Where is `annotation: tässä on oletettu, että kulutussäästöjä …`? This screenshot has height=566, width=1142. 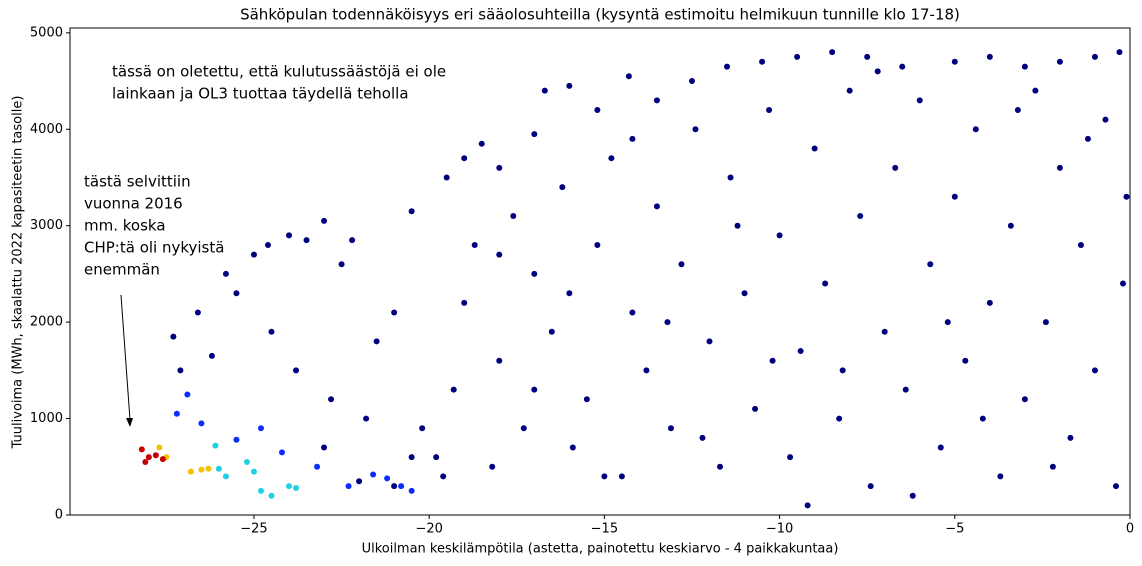
annotation: tässä on oletettu, että kulutussäästöjä … is located at coordinates (279, 72).